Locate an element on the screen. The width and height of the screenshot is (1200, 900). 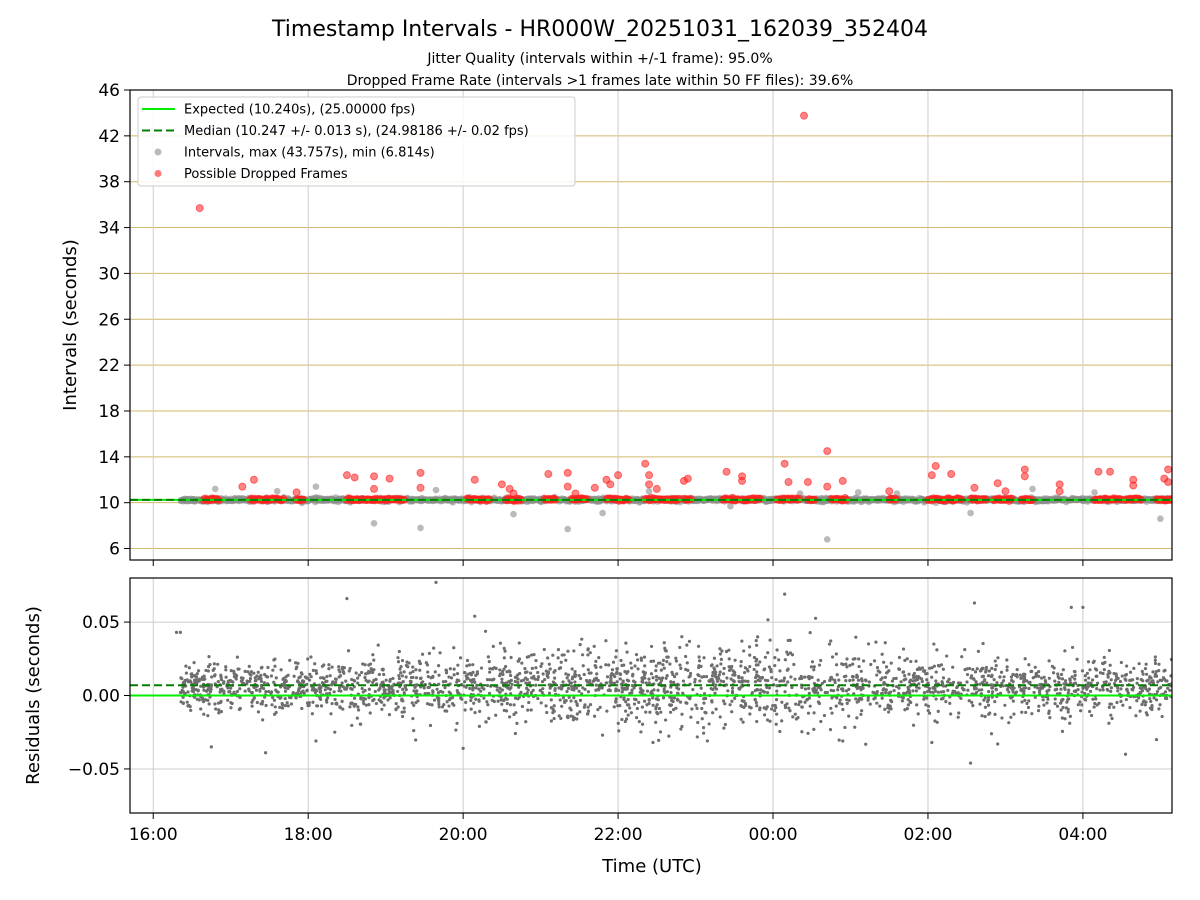
interval-point is located at coordinates (215, 489).